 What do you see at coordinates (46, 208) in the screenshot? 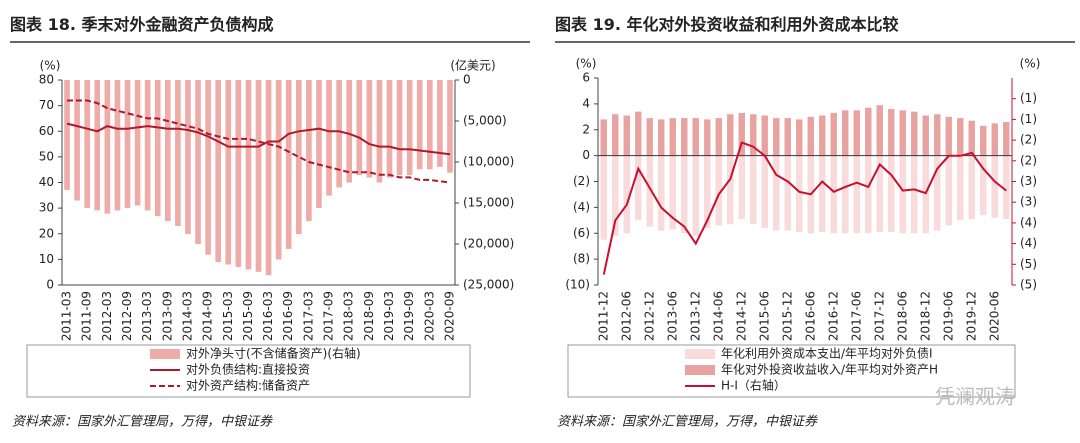
I see `y-tick-label: 30` at bounding box center [46, 208].